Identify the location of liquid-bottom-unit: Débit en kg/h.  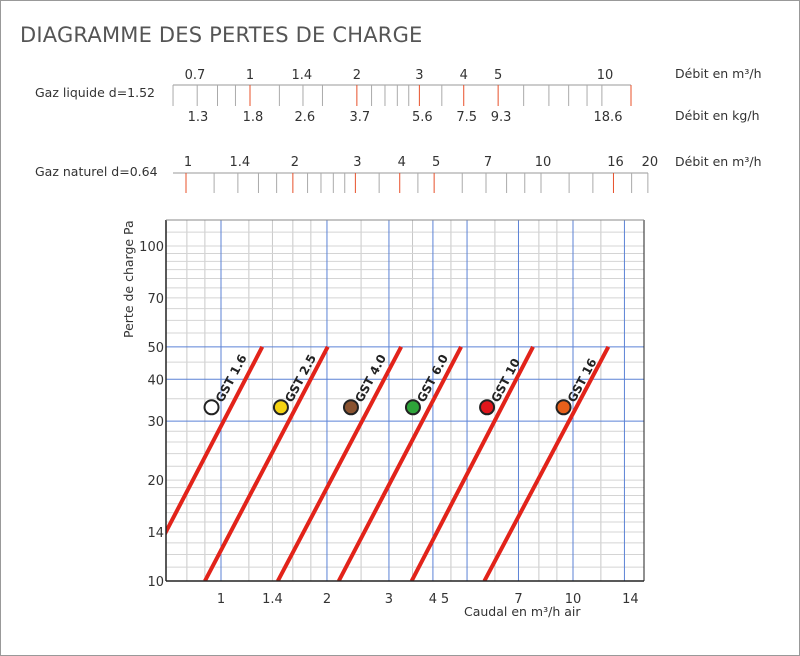
(717, 115).